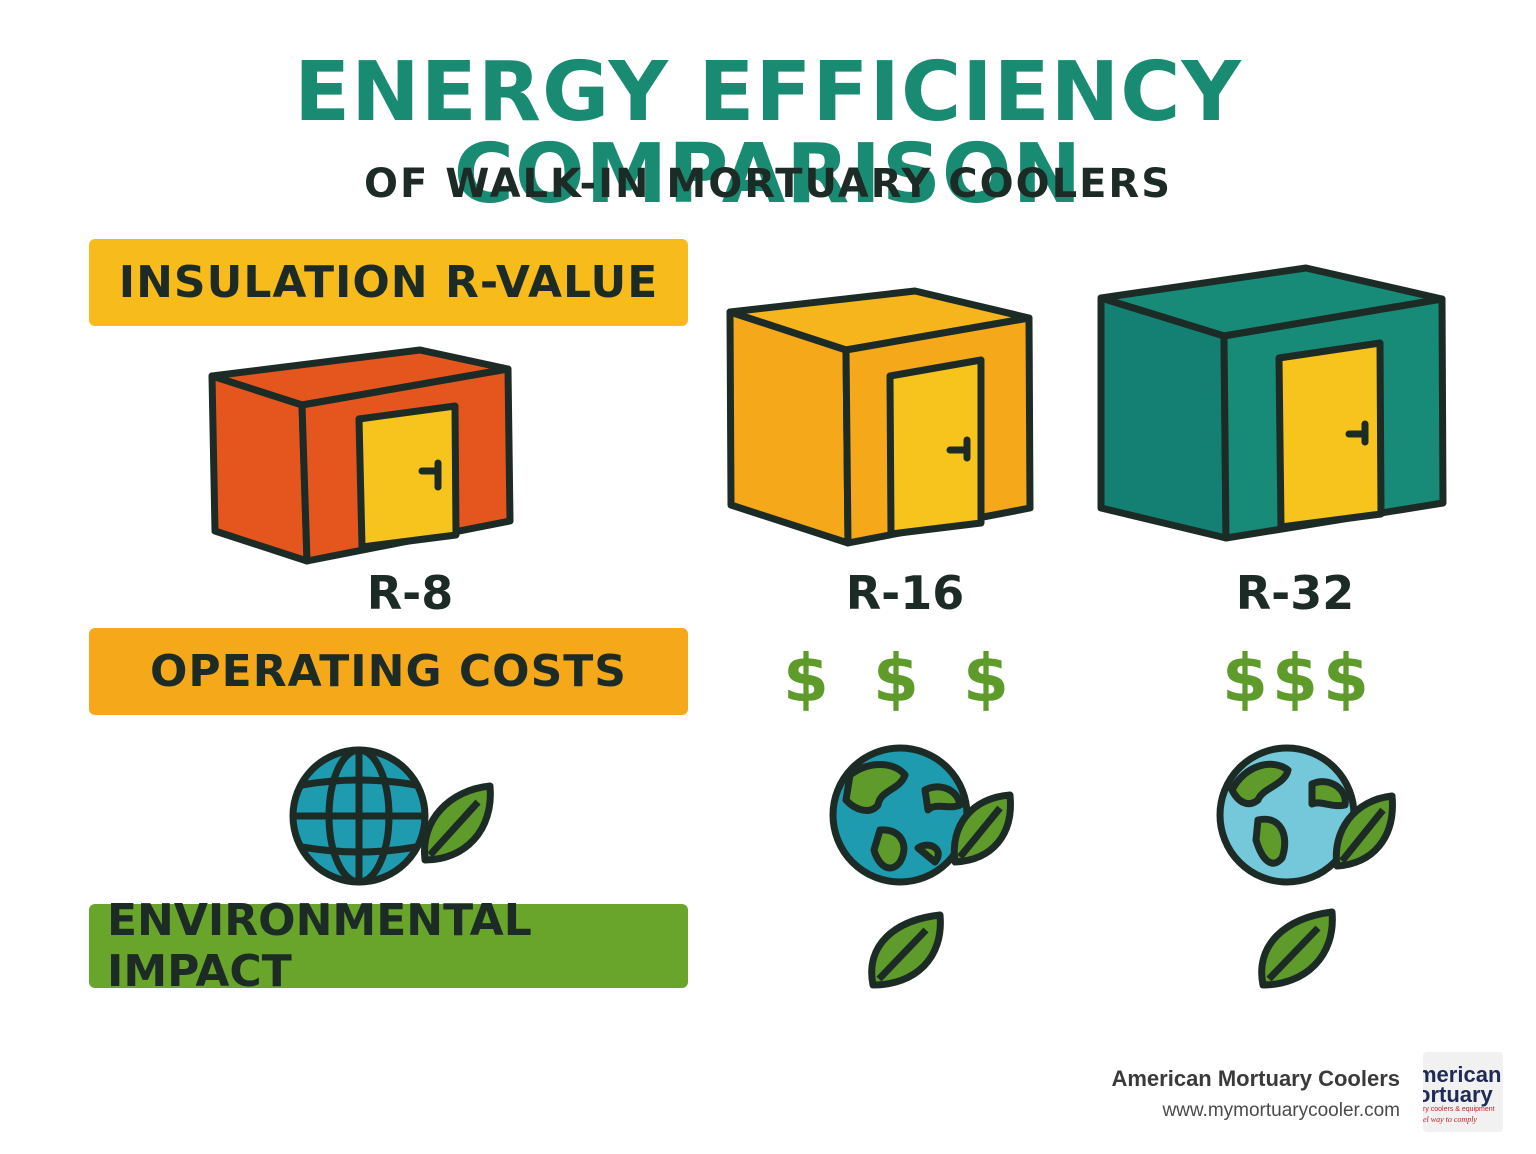 This screenshot has height=1154, width=1536. What do you see at coordinates (1330, 435) in the screenshot?
I see `door-icon-r32` at bounding box center [1330, 435].